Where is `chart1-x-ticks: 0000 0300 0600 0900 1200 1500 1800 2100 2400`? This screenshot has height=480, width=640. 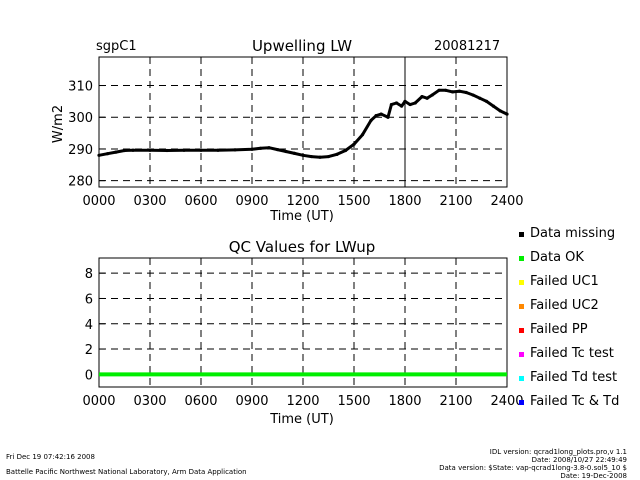 chart1-x-ticks: 0000 0300 0600 0900 1200 1500 1800 2100 2400 is located at coordinates (302, 201).